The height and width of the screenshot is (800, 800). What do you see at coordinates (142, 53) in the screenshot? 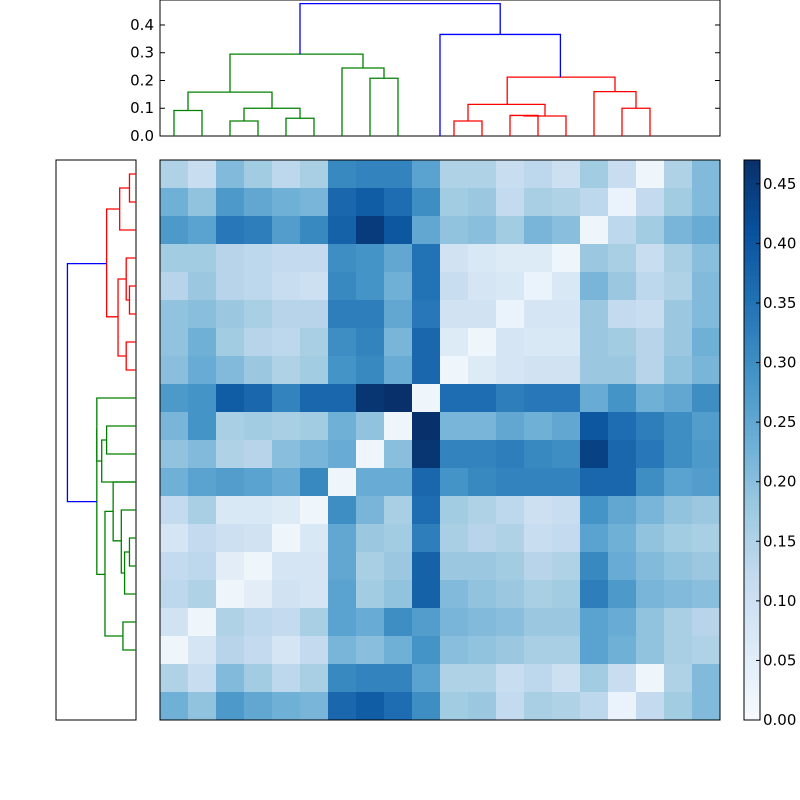
I see `top-dendrogram-tick-label: 0.3` at bounding box center [142, 53].